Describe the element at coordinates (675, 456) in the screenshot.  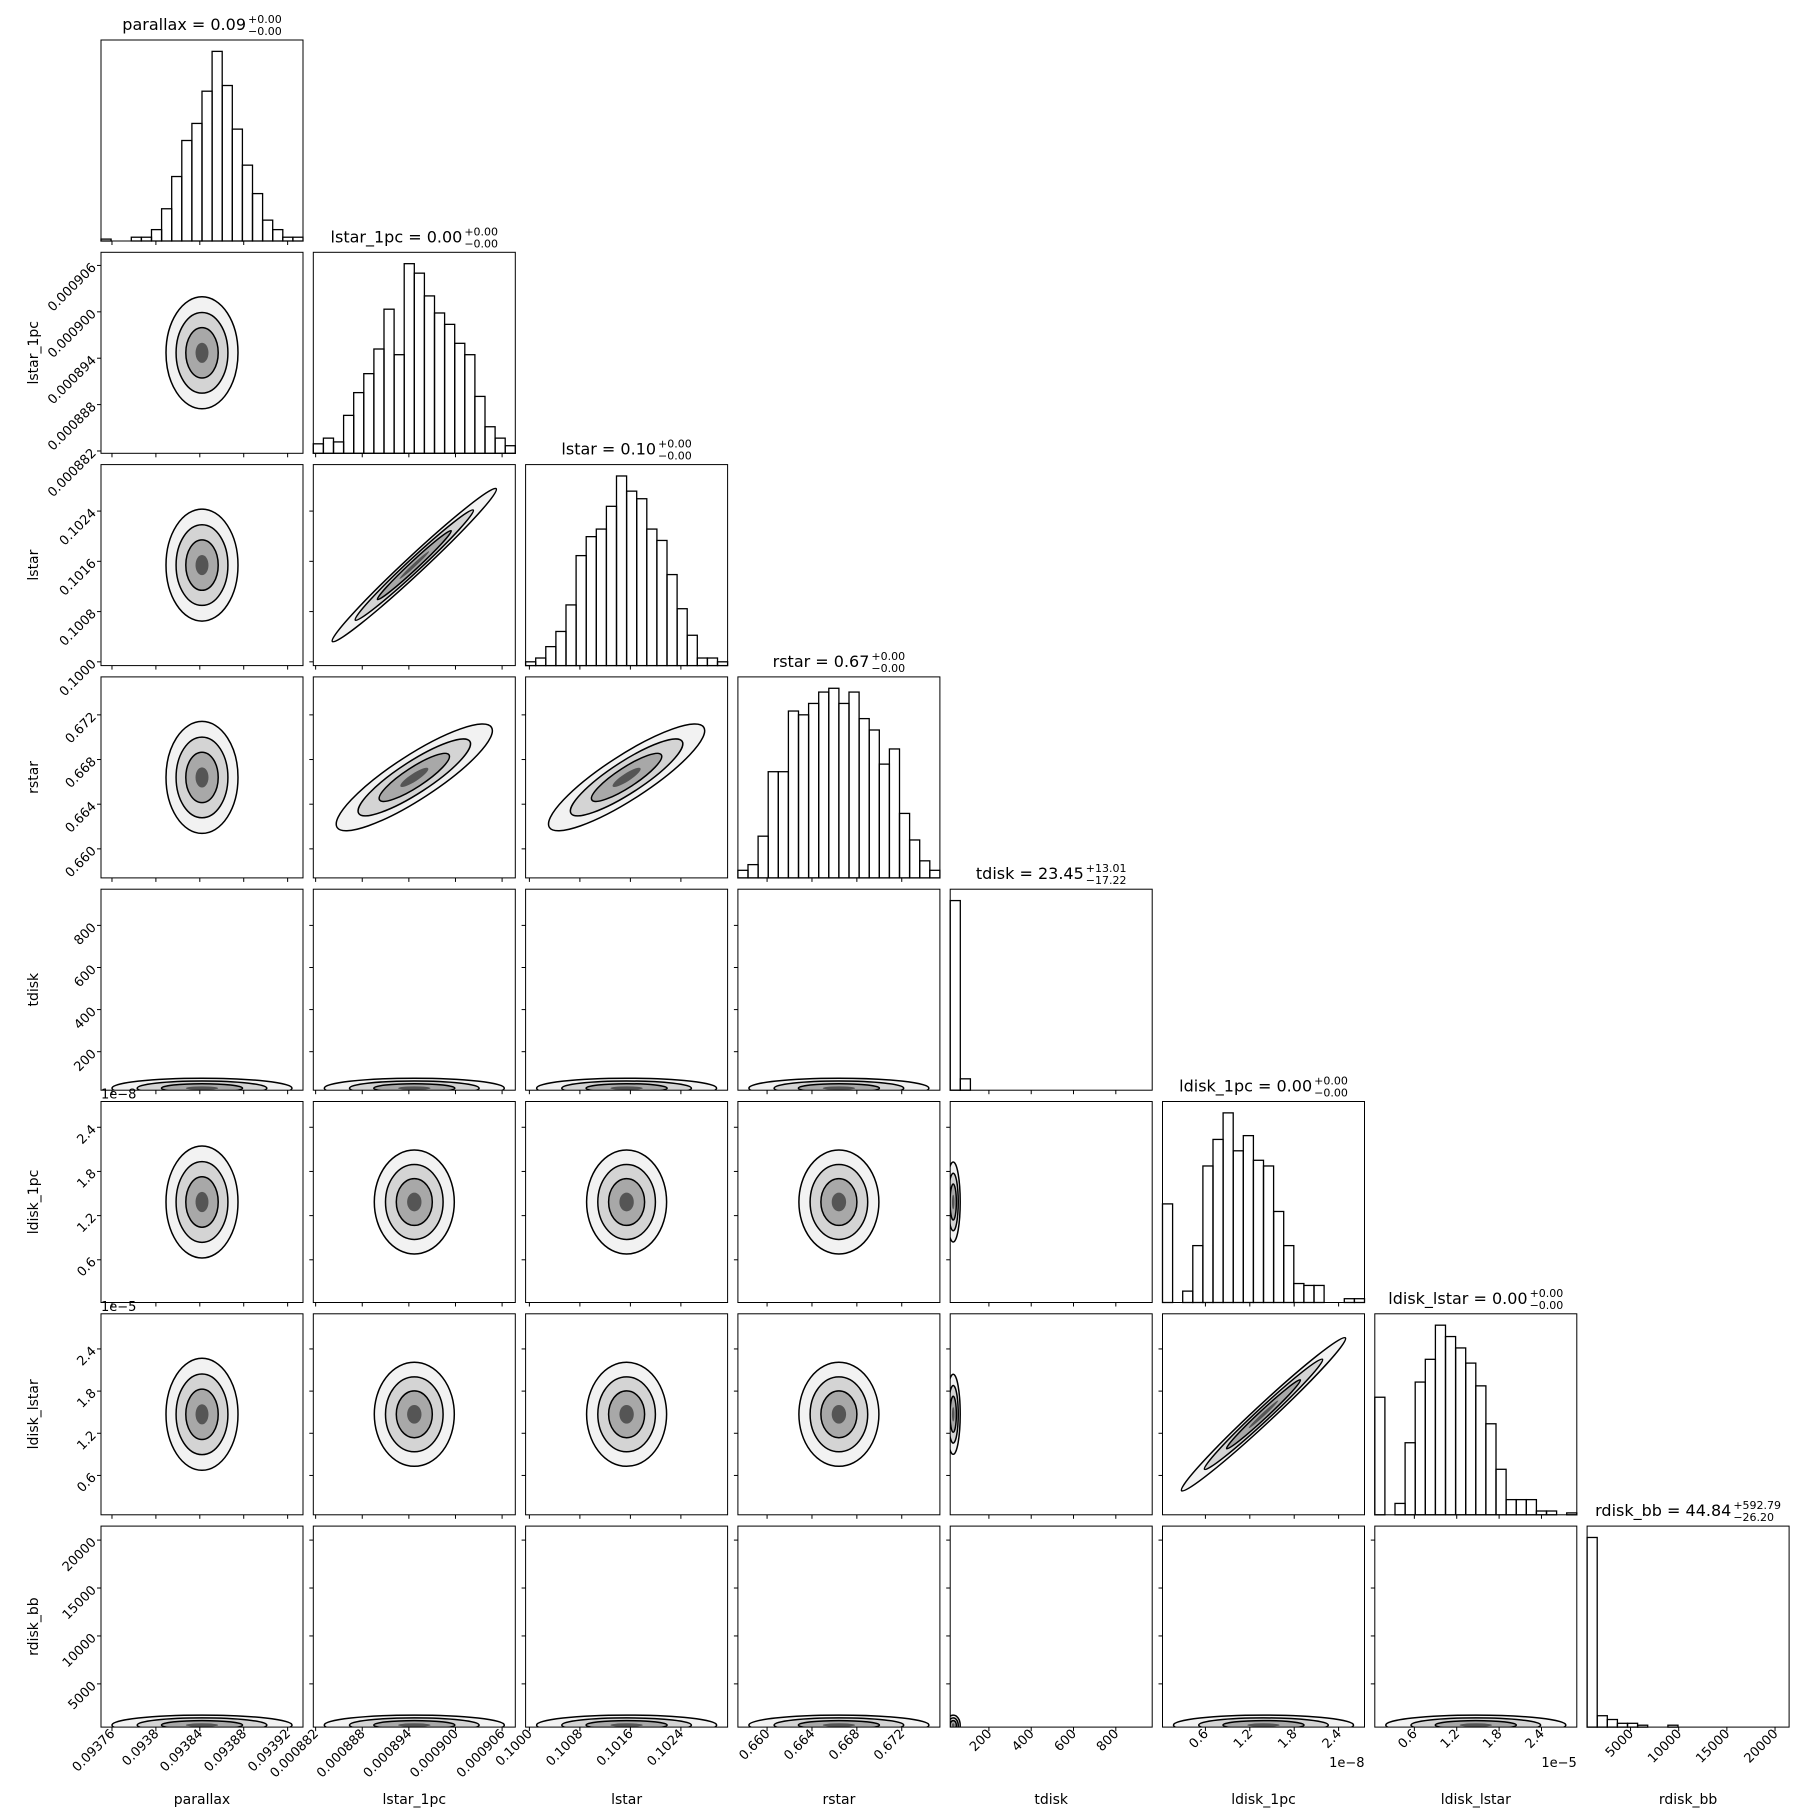
I see `title-lower: −0.00` at that location.